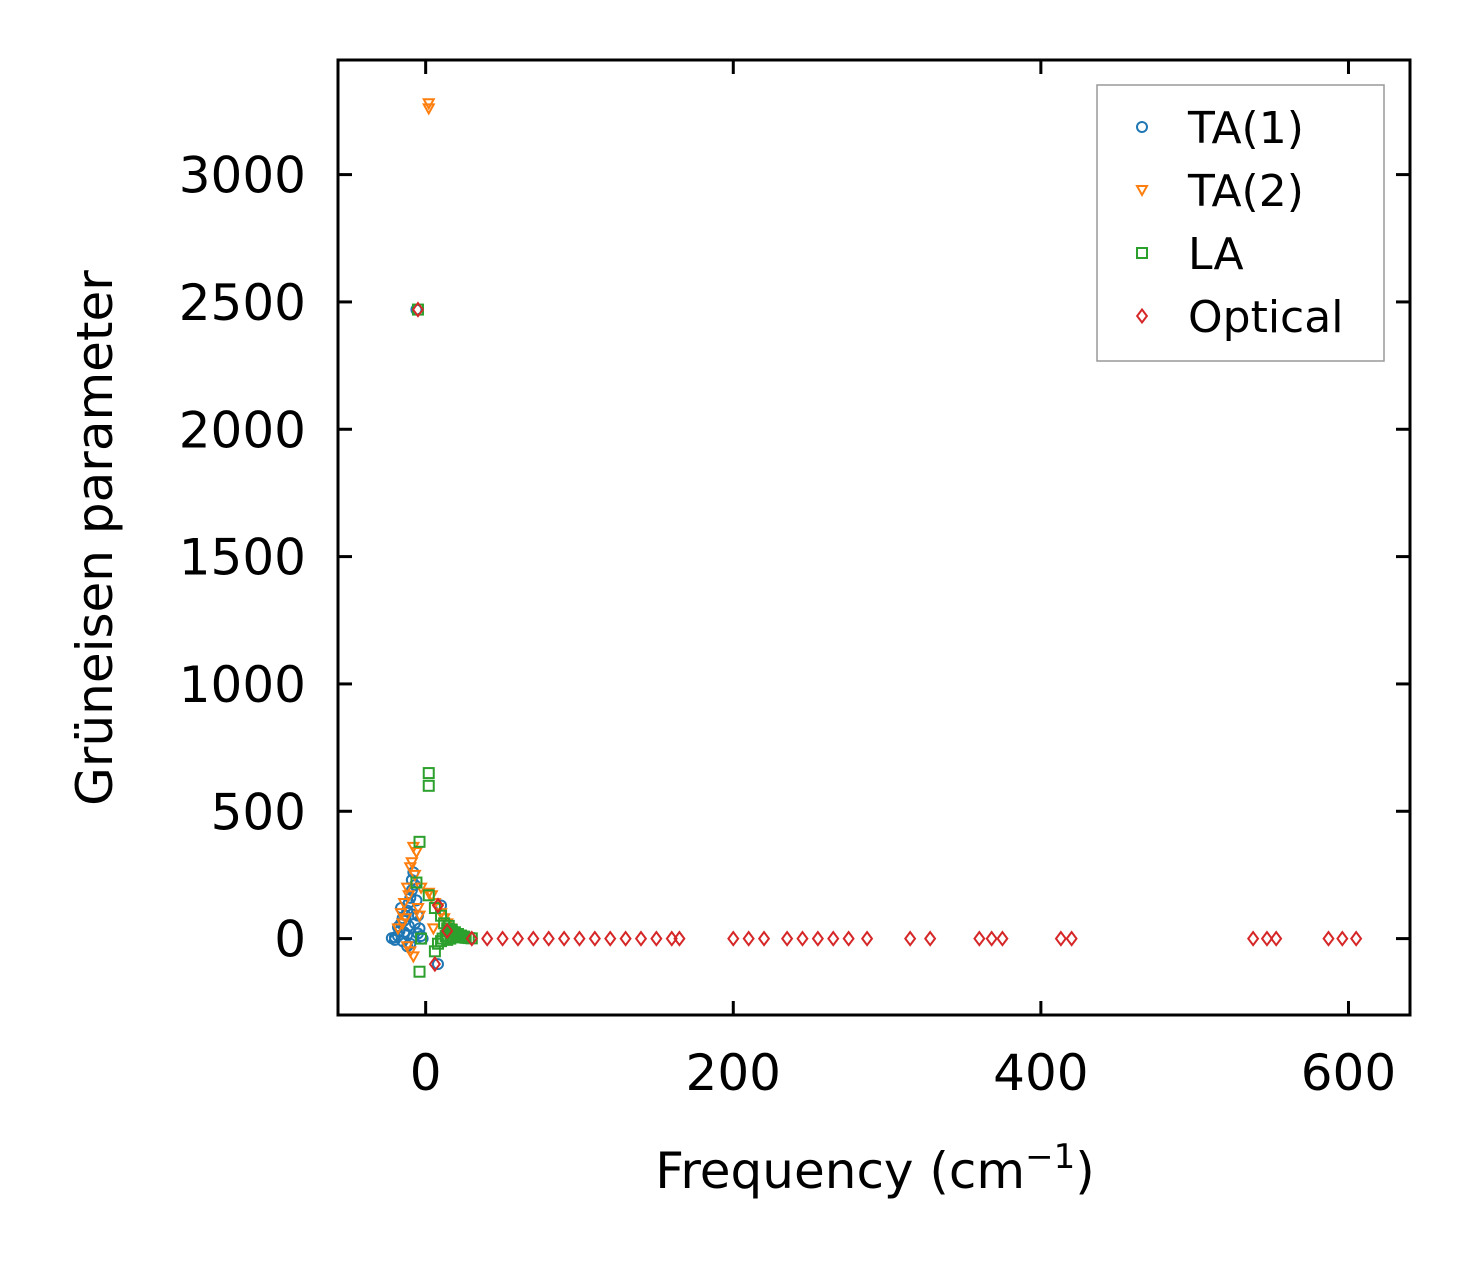 The width and height of the screenshot is (1468, 1264). What do you see at coordinates (1040, 1073) in the screenshot?
I see `x-tick-label: 400` at bounding box center [1040, 1073].